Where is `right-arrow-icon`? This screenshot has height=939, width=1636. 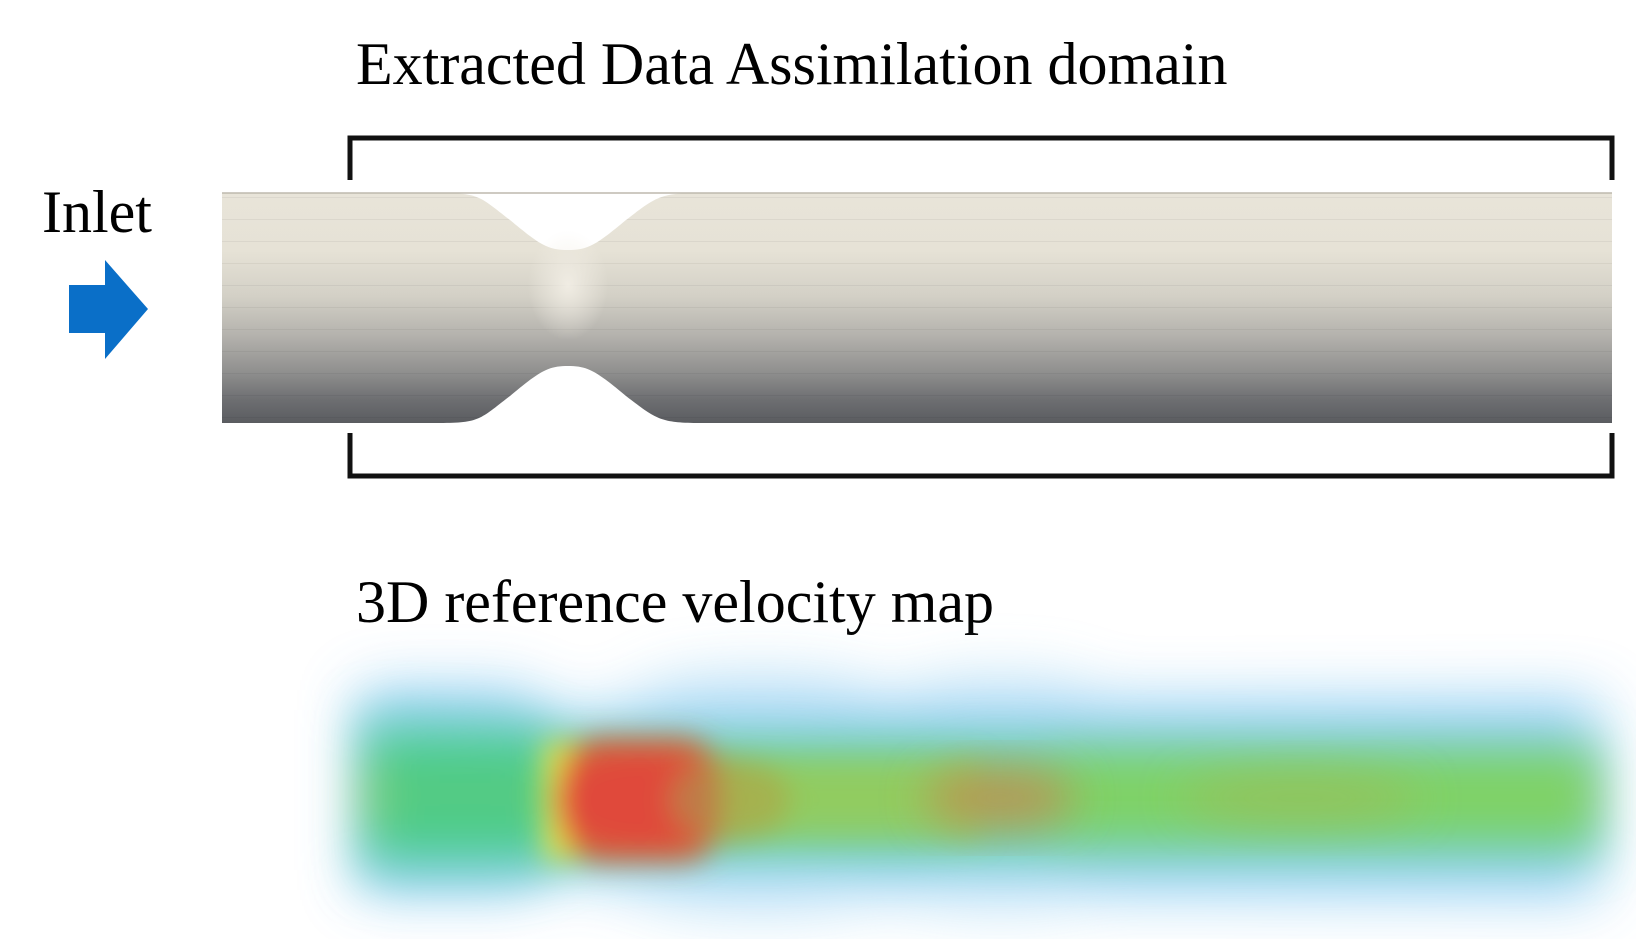
right-arrow-icon is located at coordinates (108, 309).